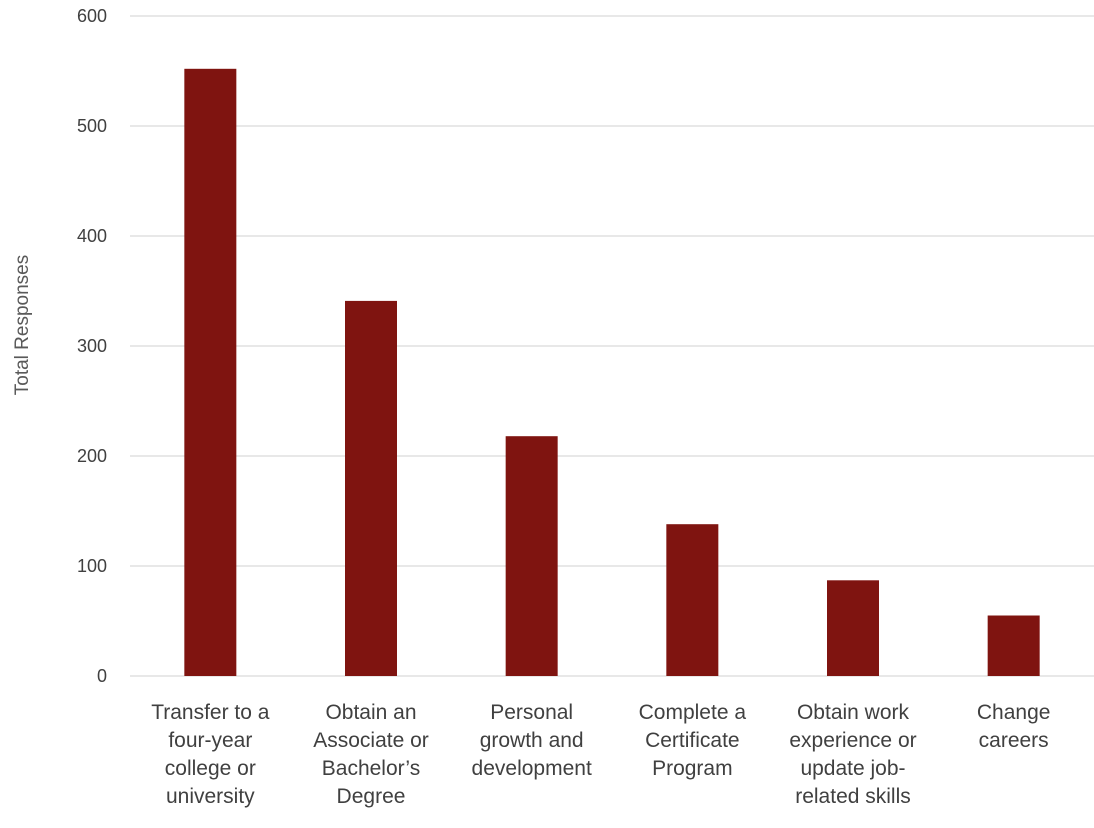 Image resolution: width=1094 pixels, height=828 pixels. Describe the element at coordinates (532, 768) in the screenshot. I see `x-category-label-line: development` at that location.